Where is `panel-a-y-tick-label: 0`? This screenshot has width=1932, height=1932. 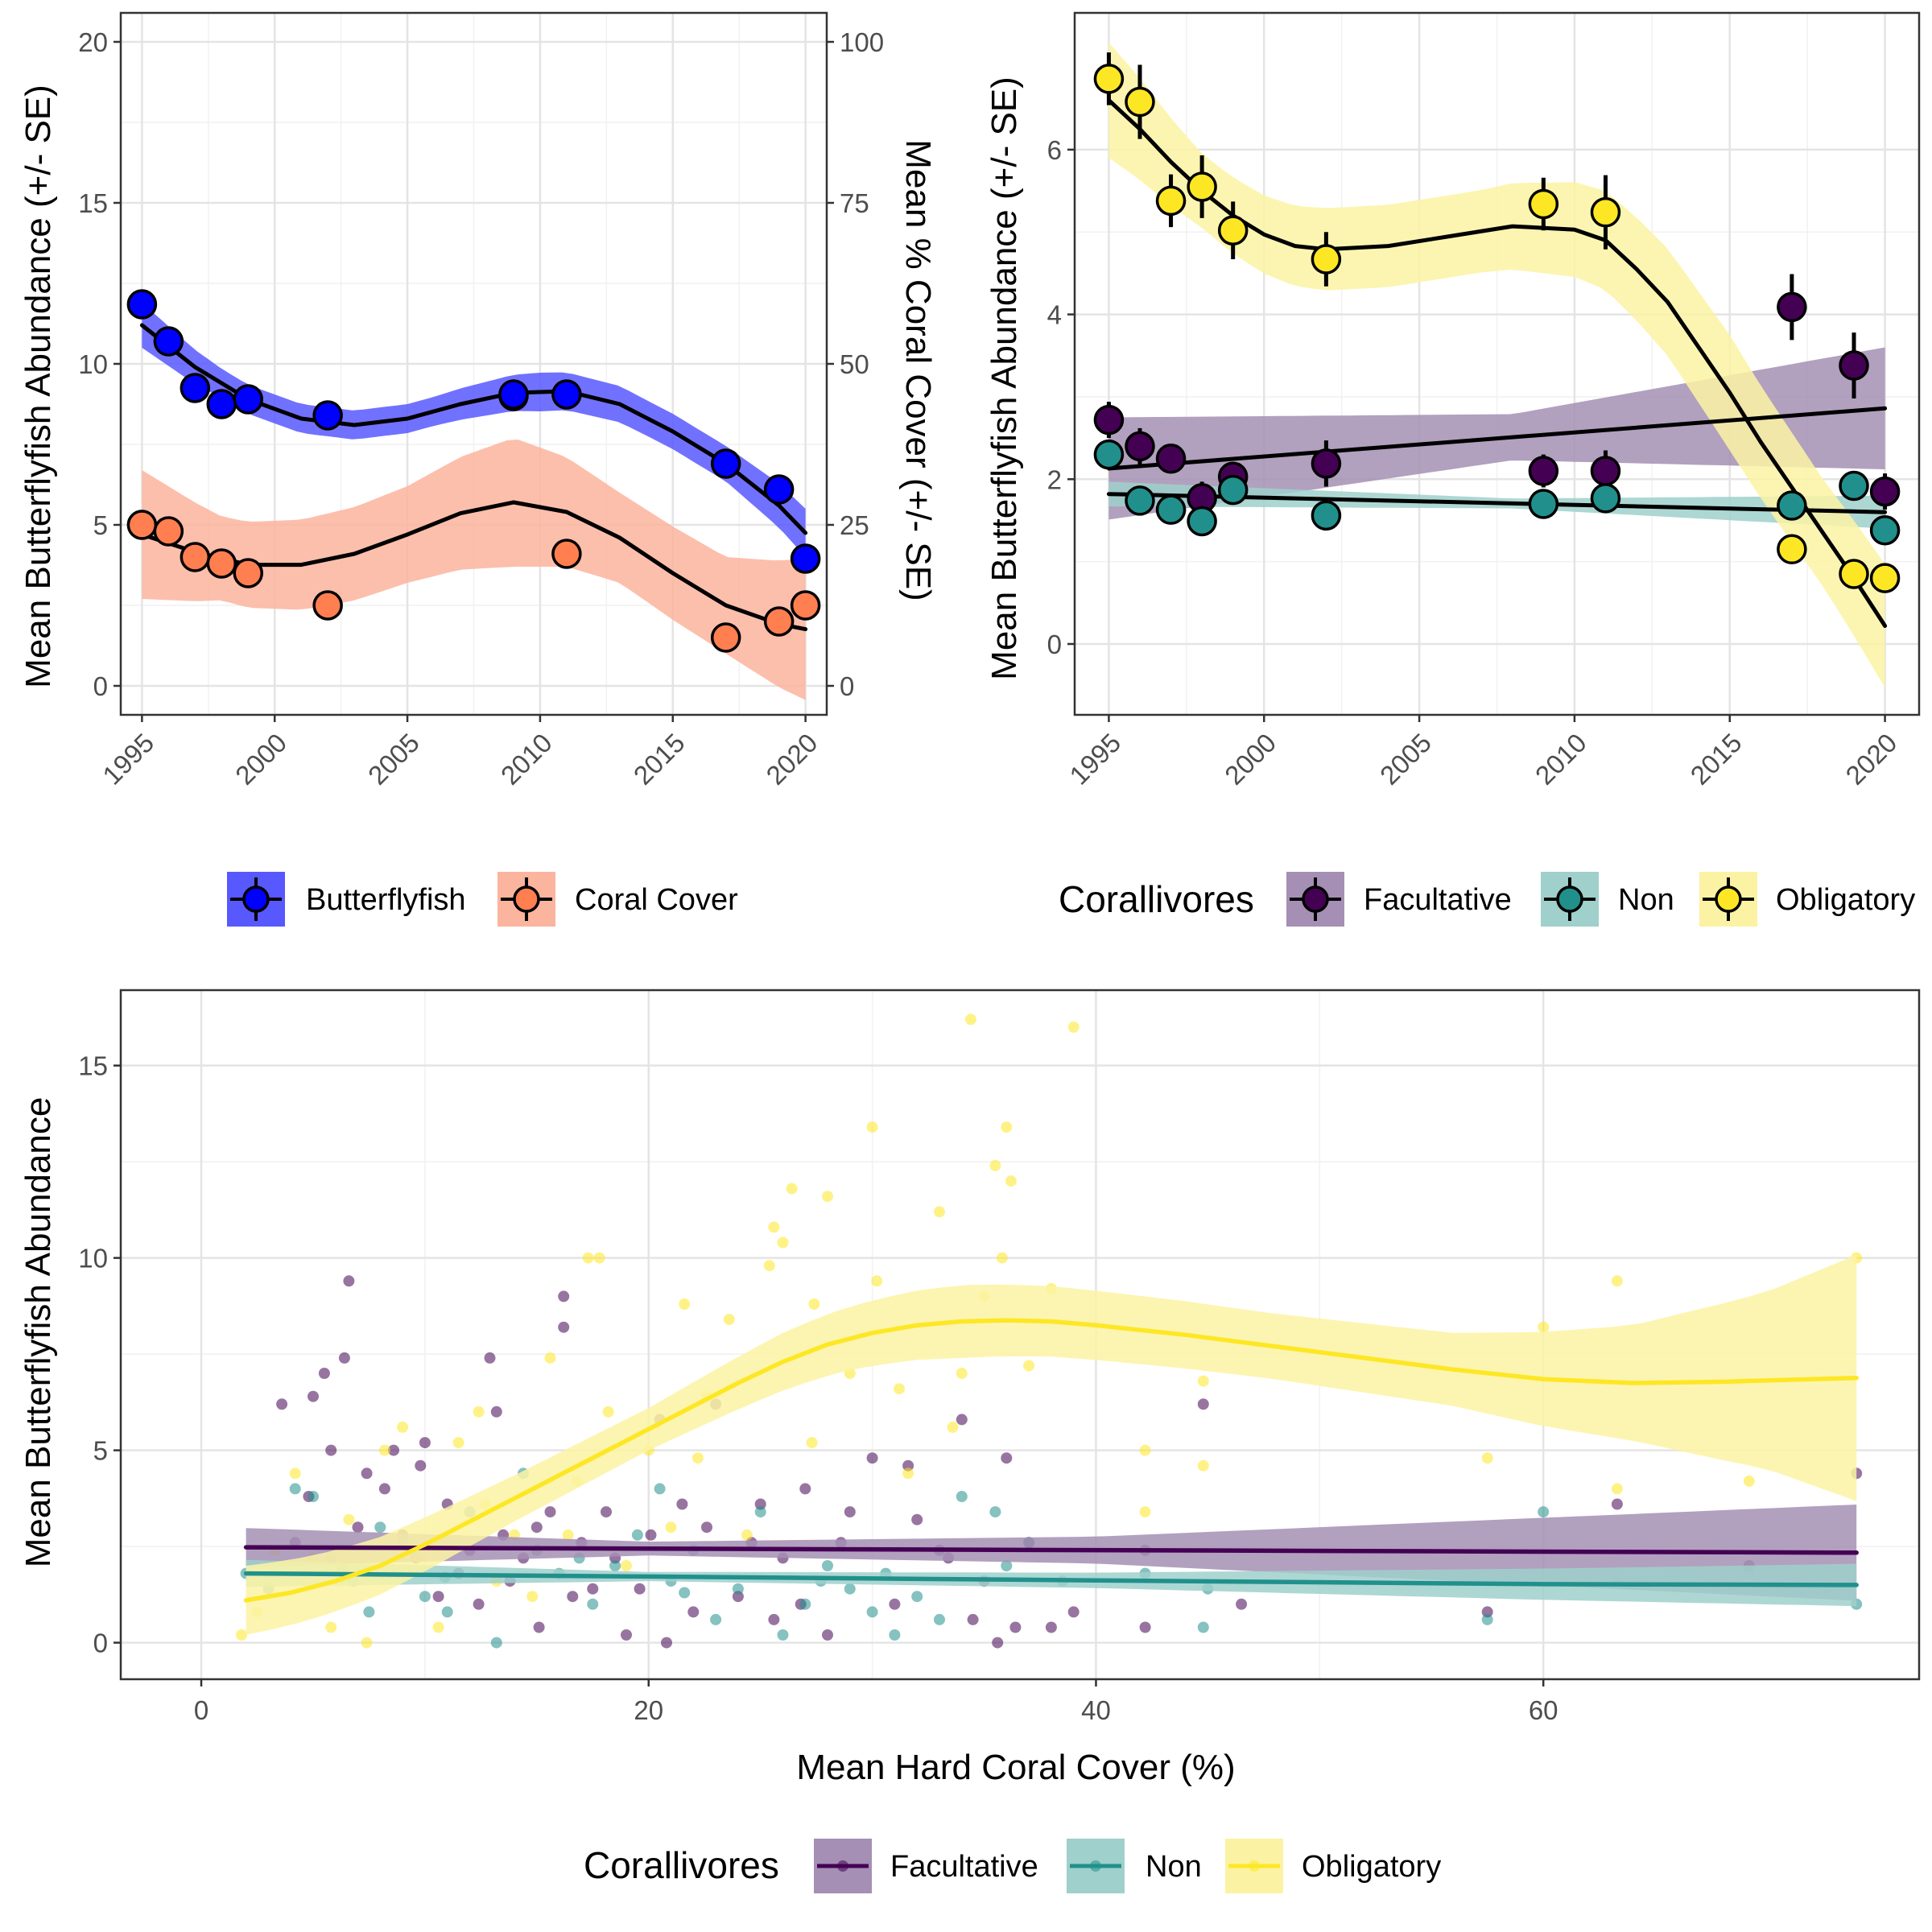
panel-a-y-tick-label: 0 is located at coordinates (100, 686).